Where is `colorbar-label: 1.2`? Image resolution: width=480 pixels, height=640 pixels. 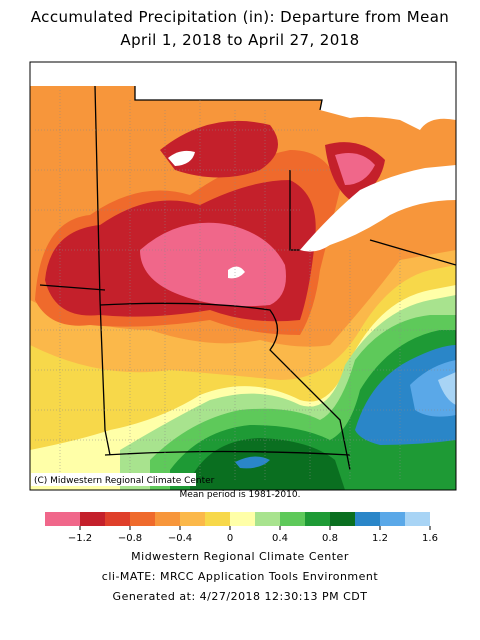 colorbar-label: 1.2 is located at coordinates (380, 538).